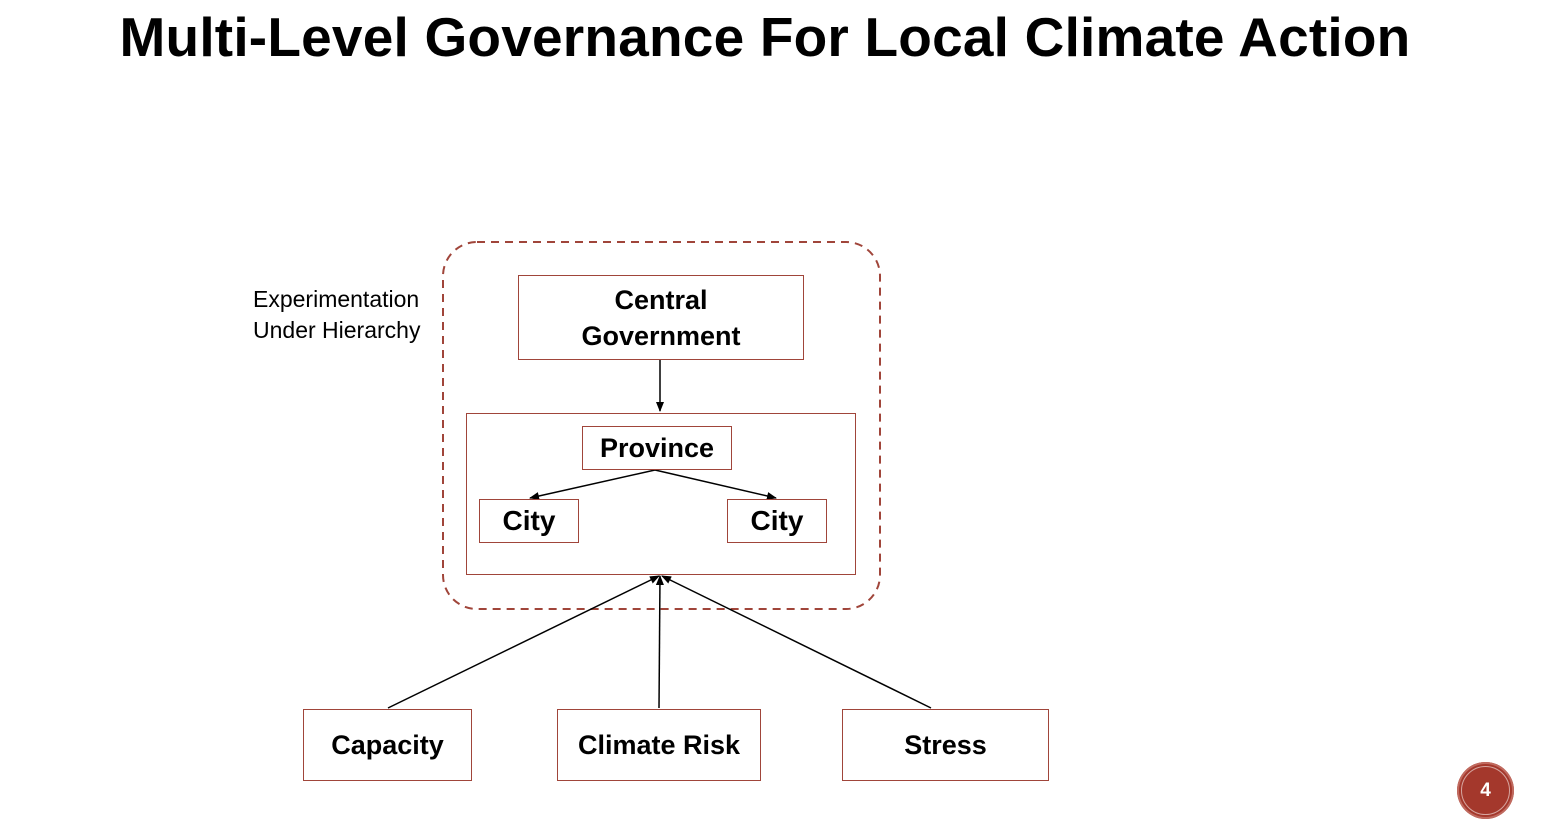 The width and height of the screenshot is (1546, 836). I want to click on city-box-left: City, so click(529, 521).